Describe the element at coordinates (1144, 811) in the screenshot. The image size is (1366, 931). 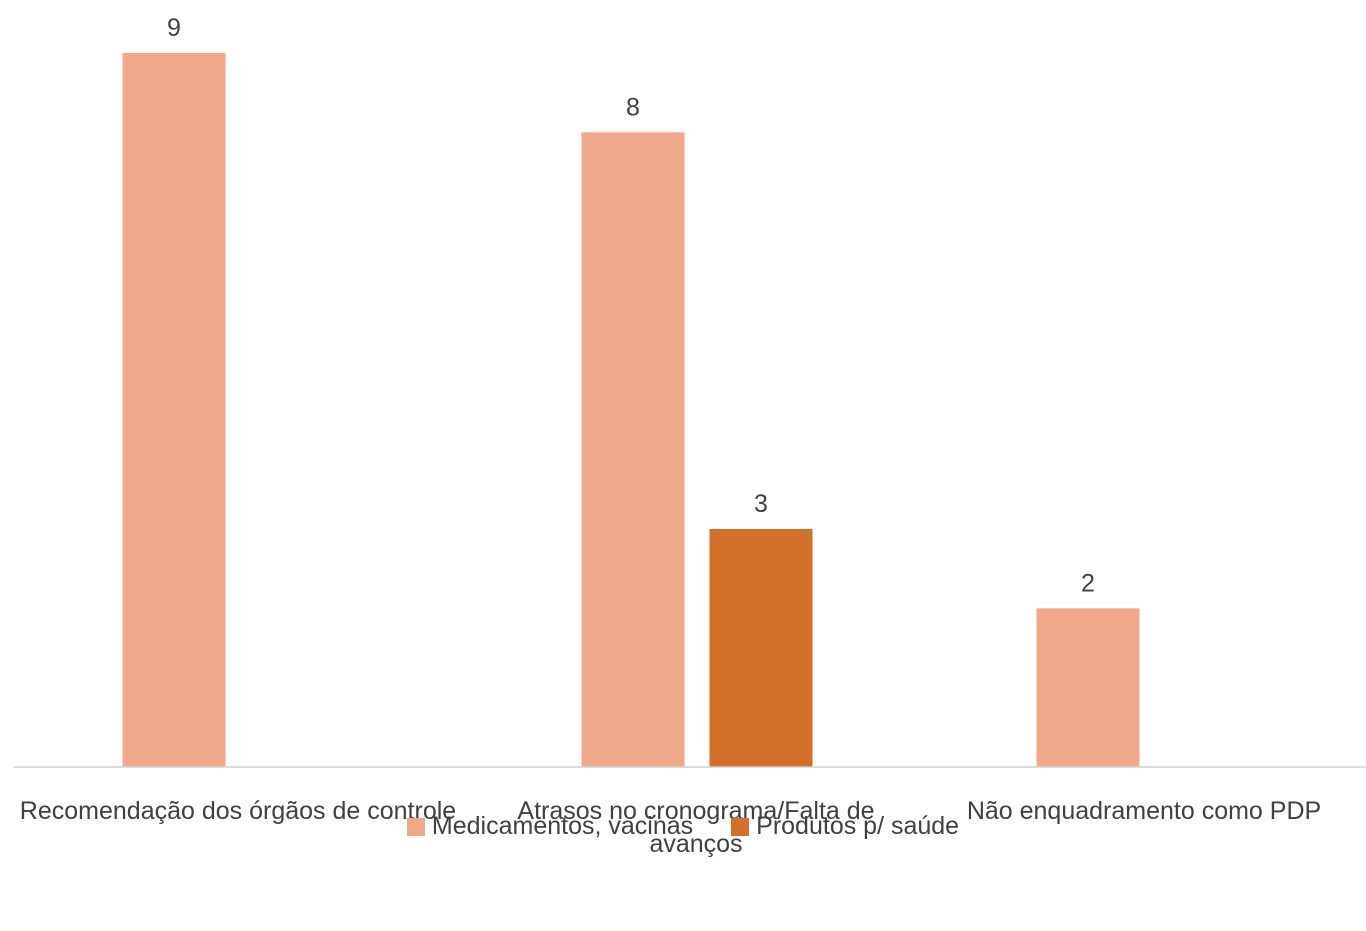
I see `category-label-2: Não enquadramento como PDP` at that location.